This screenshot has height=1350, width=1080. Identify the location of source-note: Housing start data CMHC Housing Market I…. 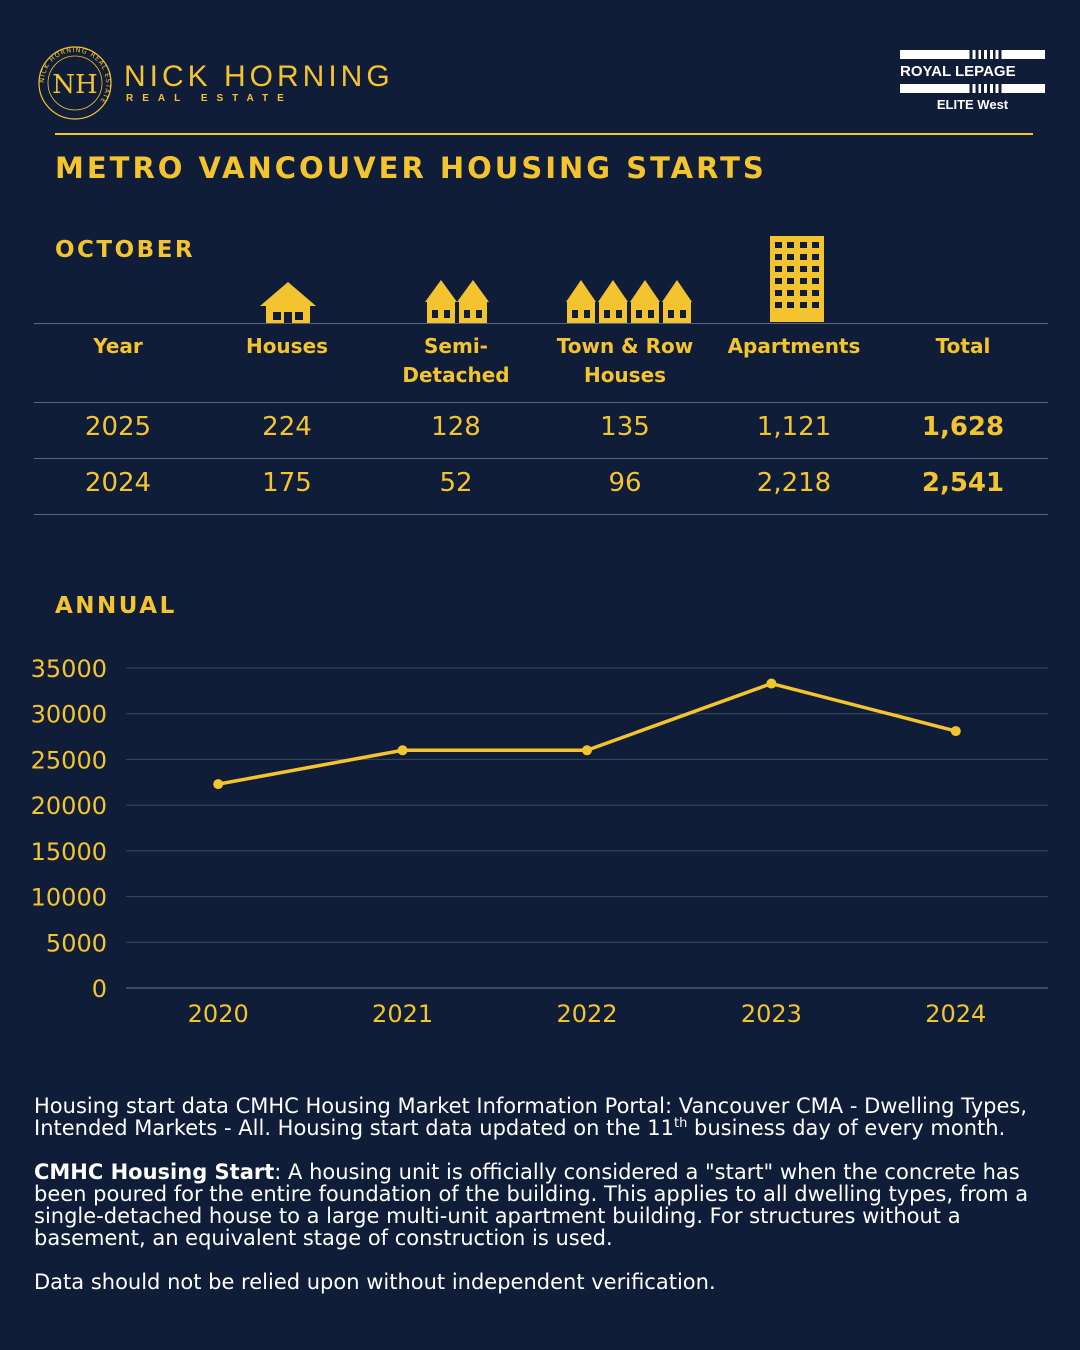
(539, 1117).